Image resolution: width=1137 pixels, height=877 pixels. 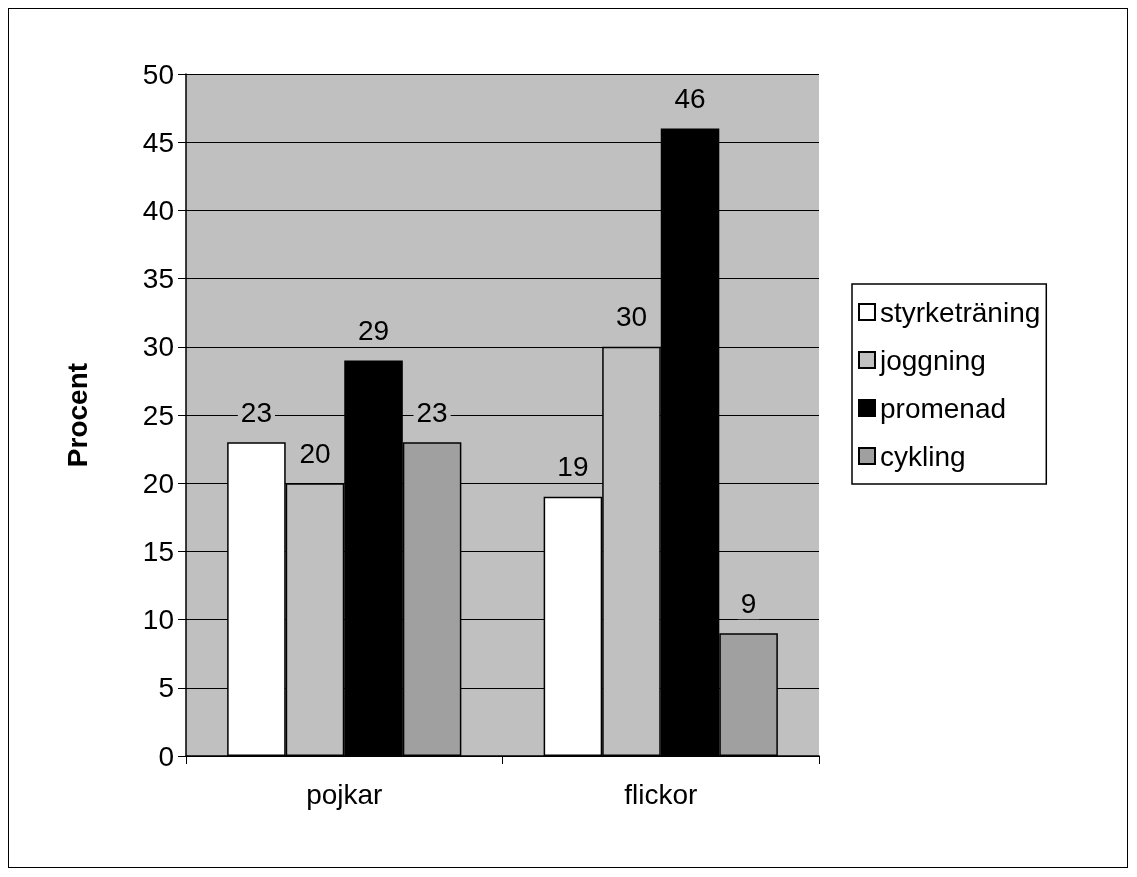 I want to click on y-tick-label: 45, so click(x=158, y=142).